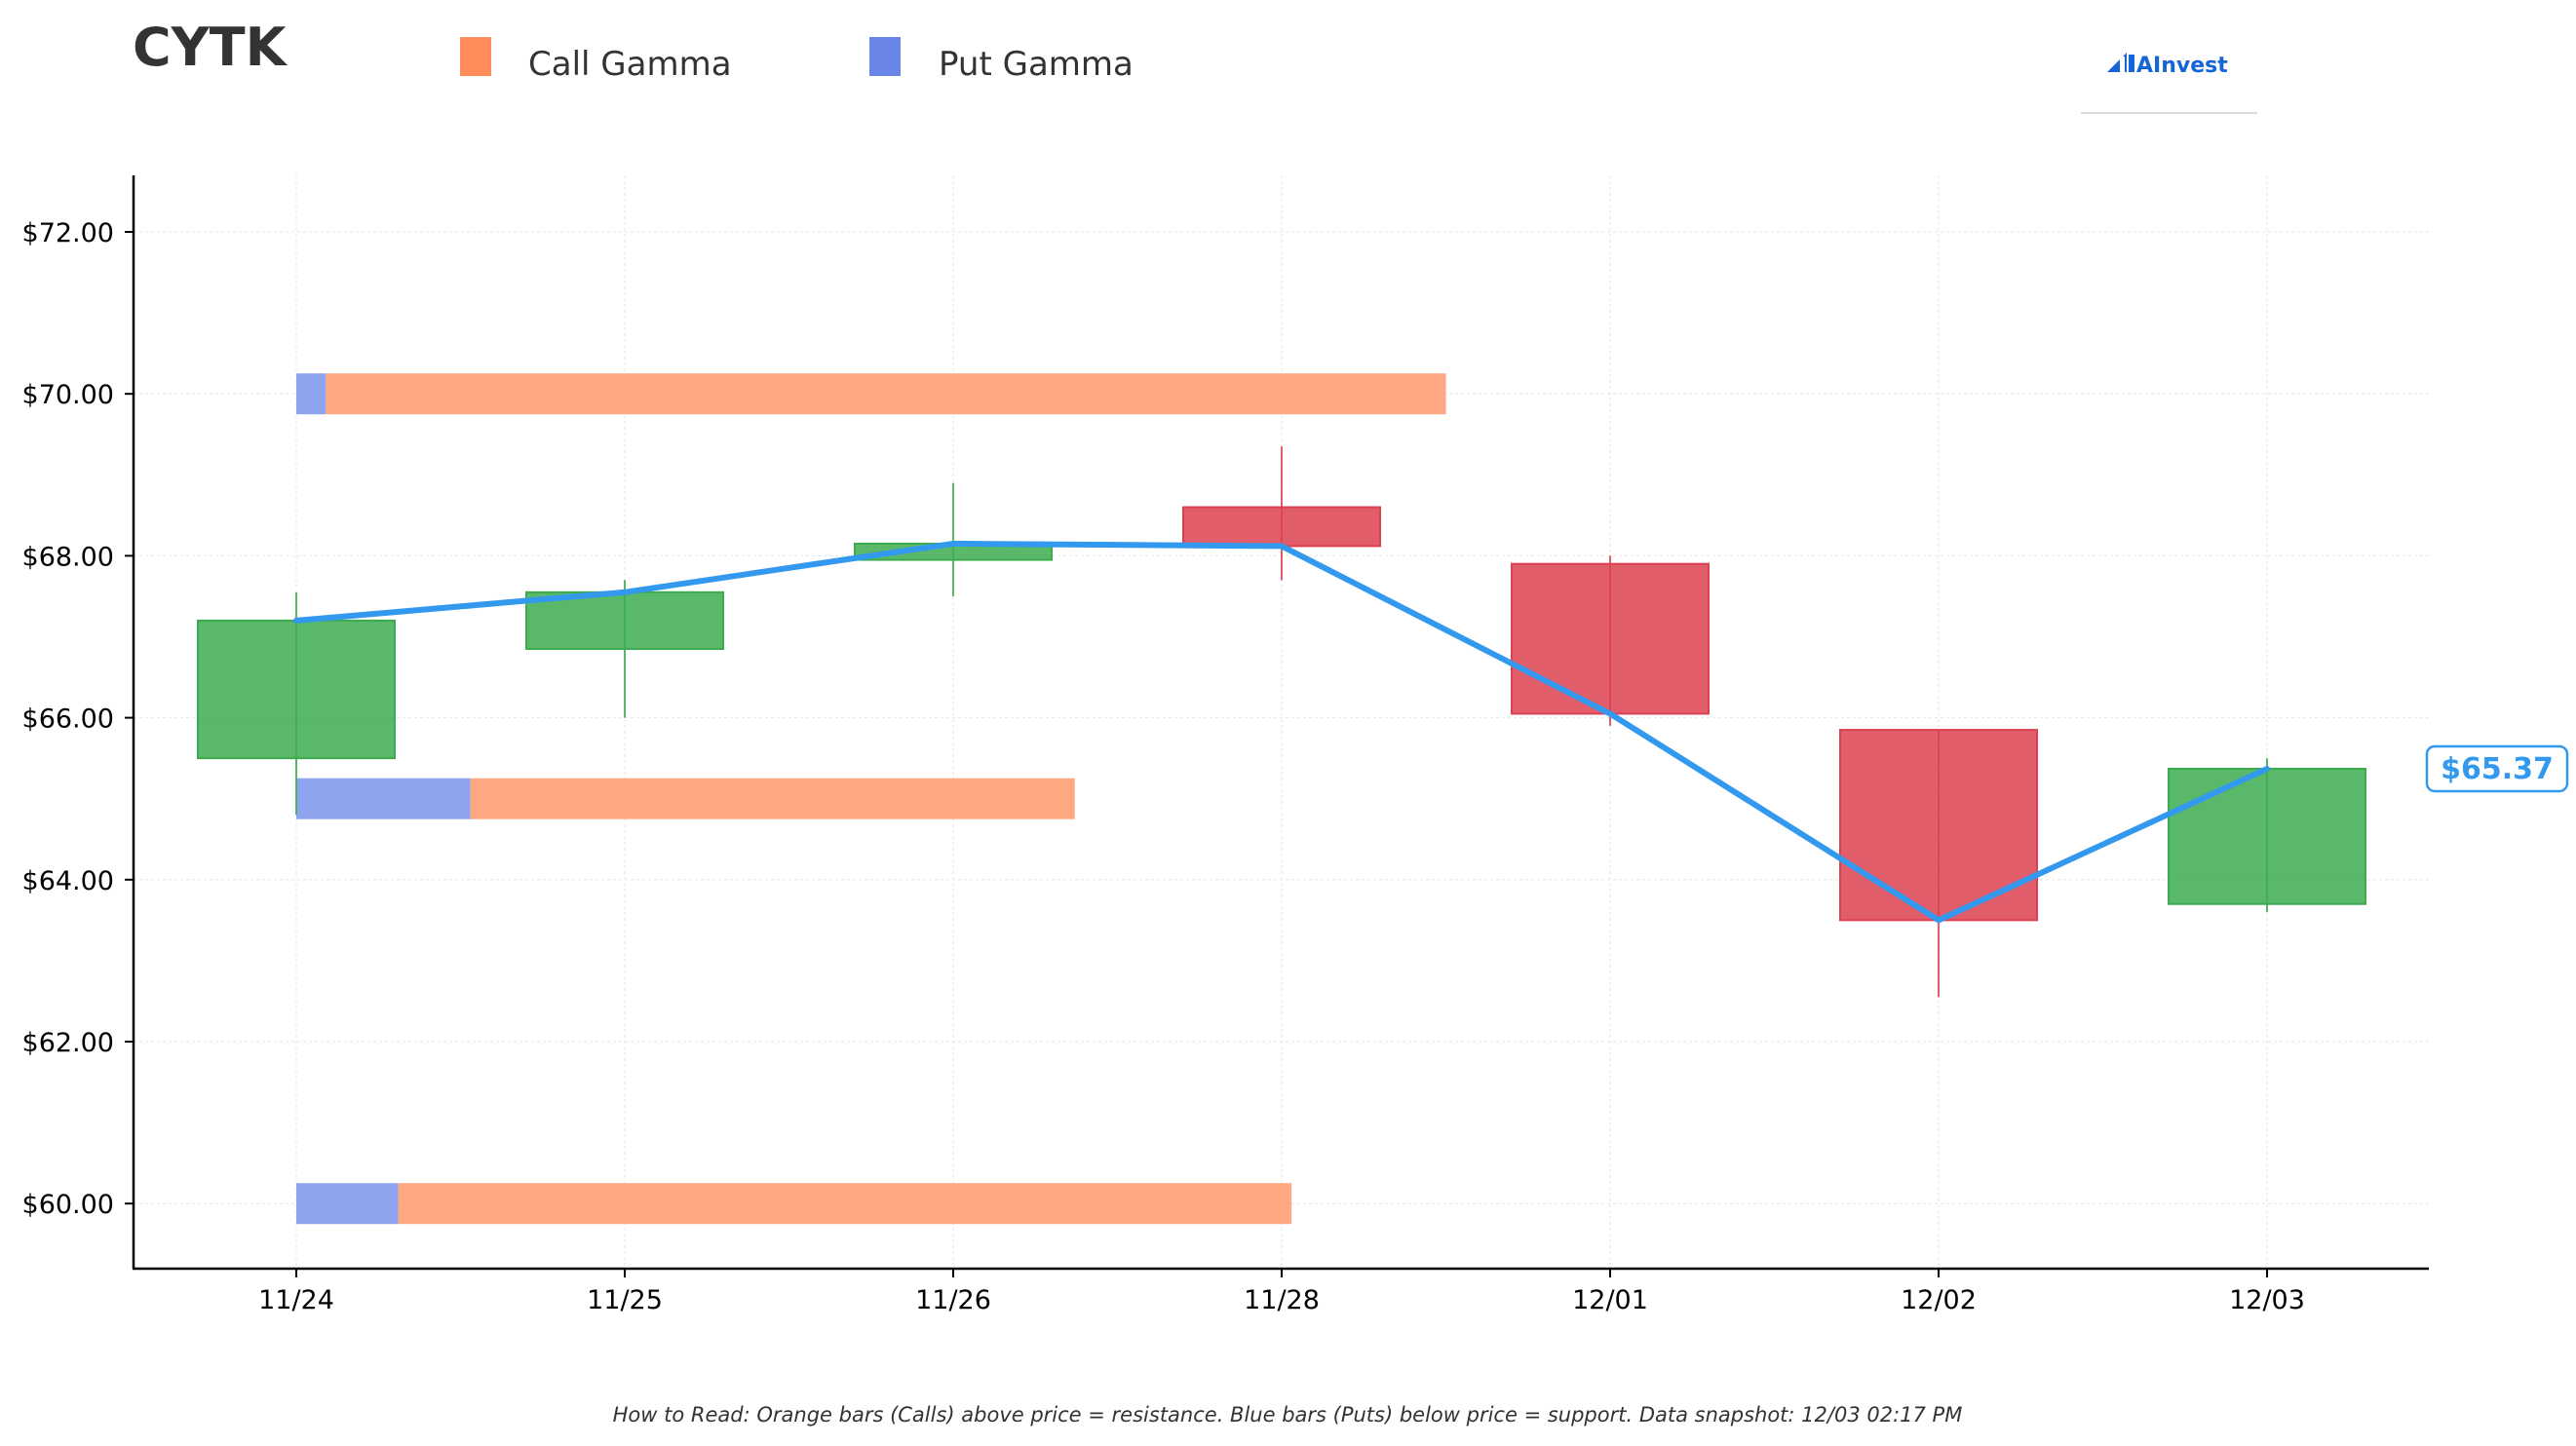  I want to click on x-tick-label: 11/28, so click(1282, 1300).